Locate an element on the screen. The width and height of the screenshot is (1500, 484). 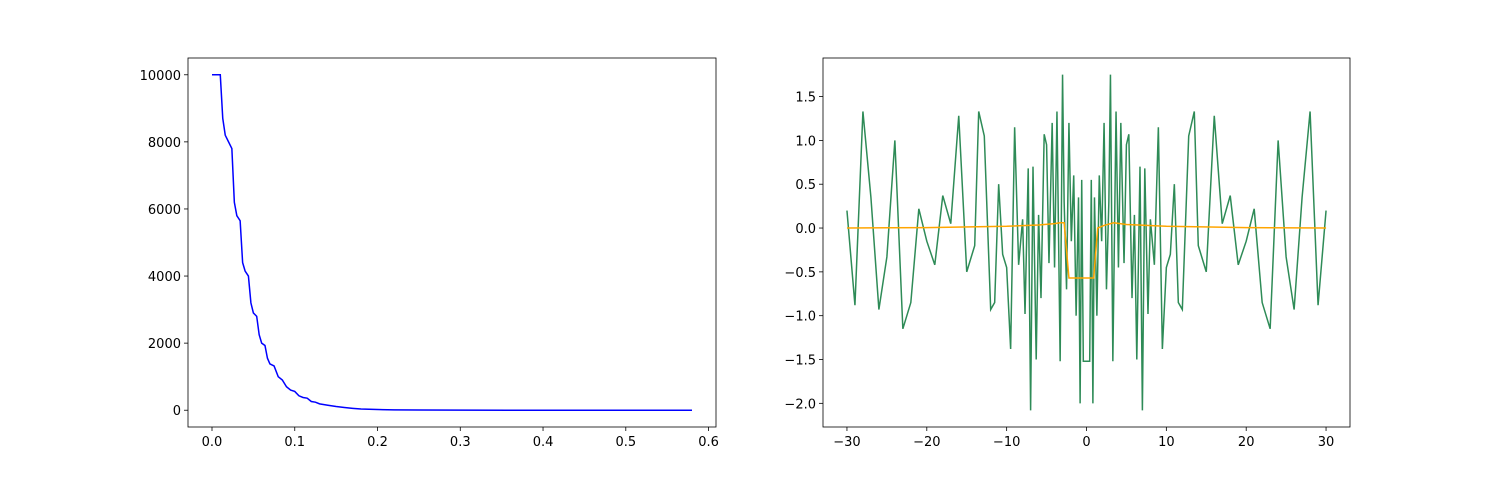
y-tick-label: 1.5 is located at coordinates (805, 98).